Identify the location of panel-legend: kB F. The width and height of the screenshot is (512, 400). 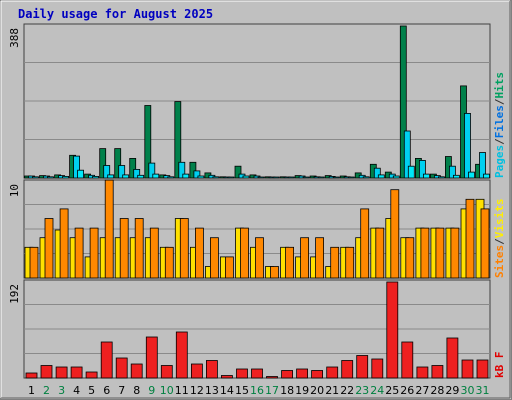
(499, 365).